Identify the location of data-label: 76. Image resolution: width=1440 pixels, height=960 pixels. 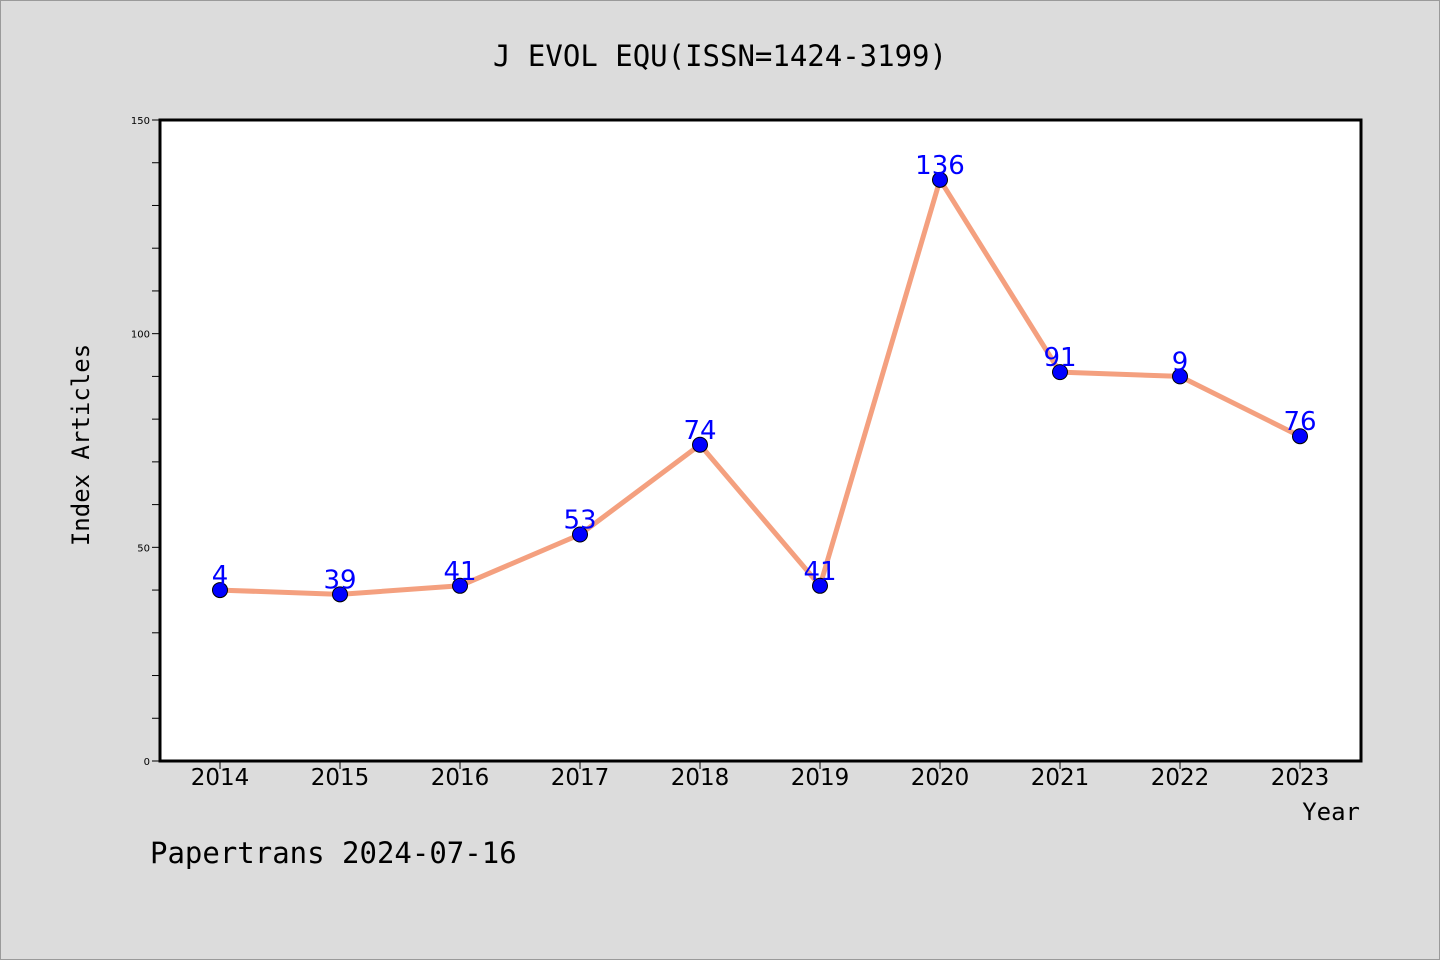
(1299, 422).